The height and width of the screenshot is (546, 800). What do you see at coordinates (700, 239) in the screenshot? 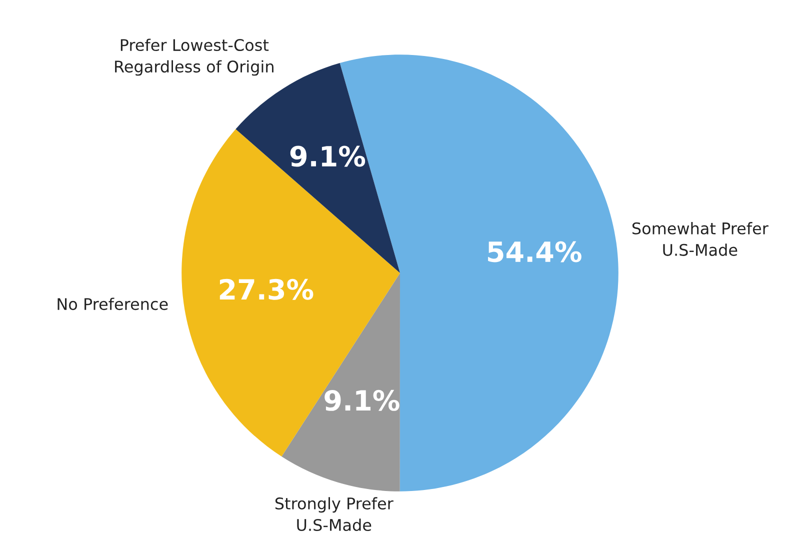
I see `slice-label: Somewhat Prefer U.S-Made` at bounding box center [700, 239].